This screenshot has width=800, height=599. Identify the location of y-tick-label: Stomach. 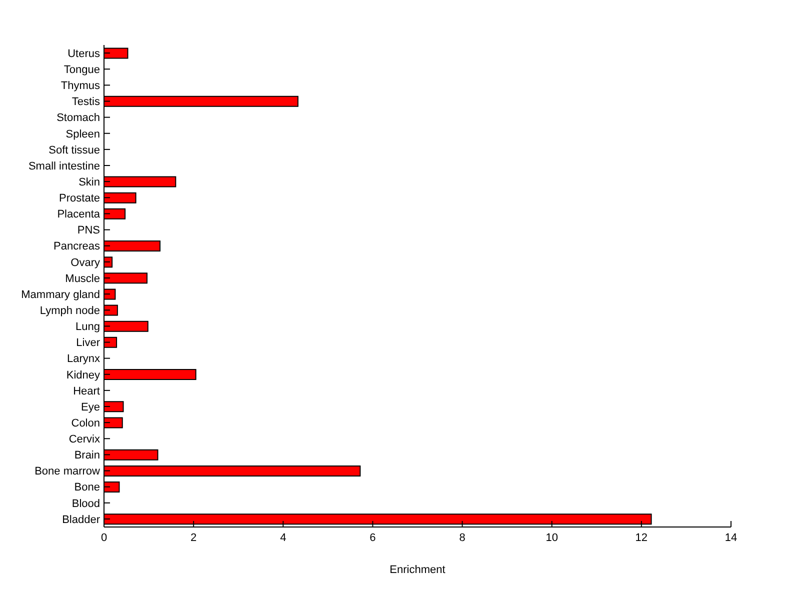
(78, 118).